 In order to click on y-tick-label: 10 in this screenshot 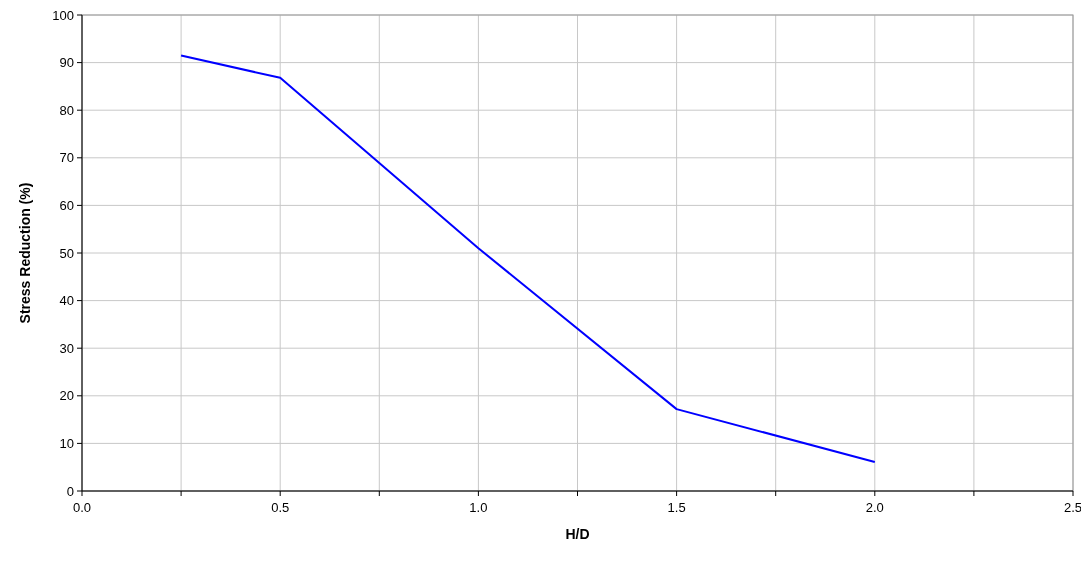, I will do `click(66, 443)`.